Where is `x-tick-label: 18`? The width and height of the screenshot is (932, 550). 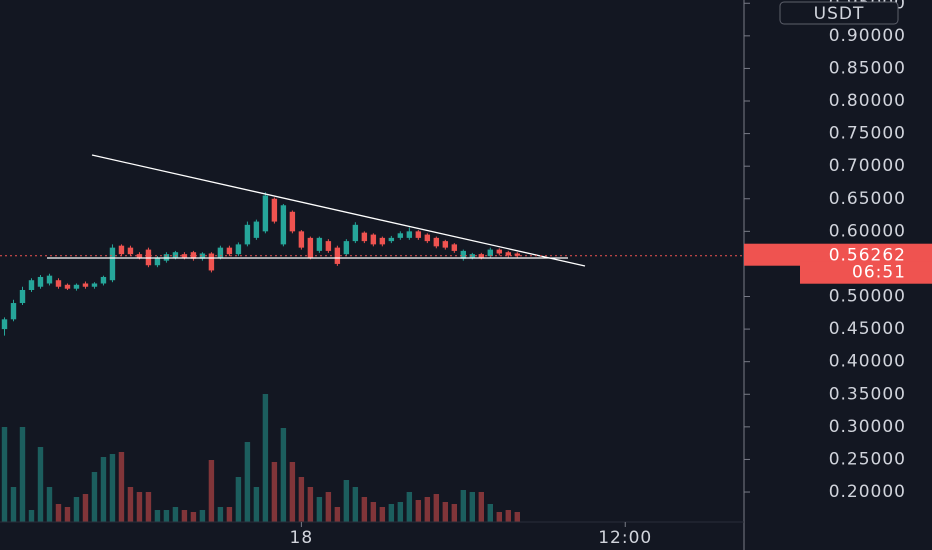 x-tick-label: 18 is located at coordinates (302, 538).